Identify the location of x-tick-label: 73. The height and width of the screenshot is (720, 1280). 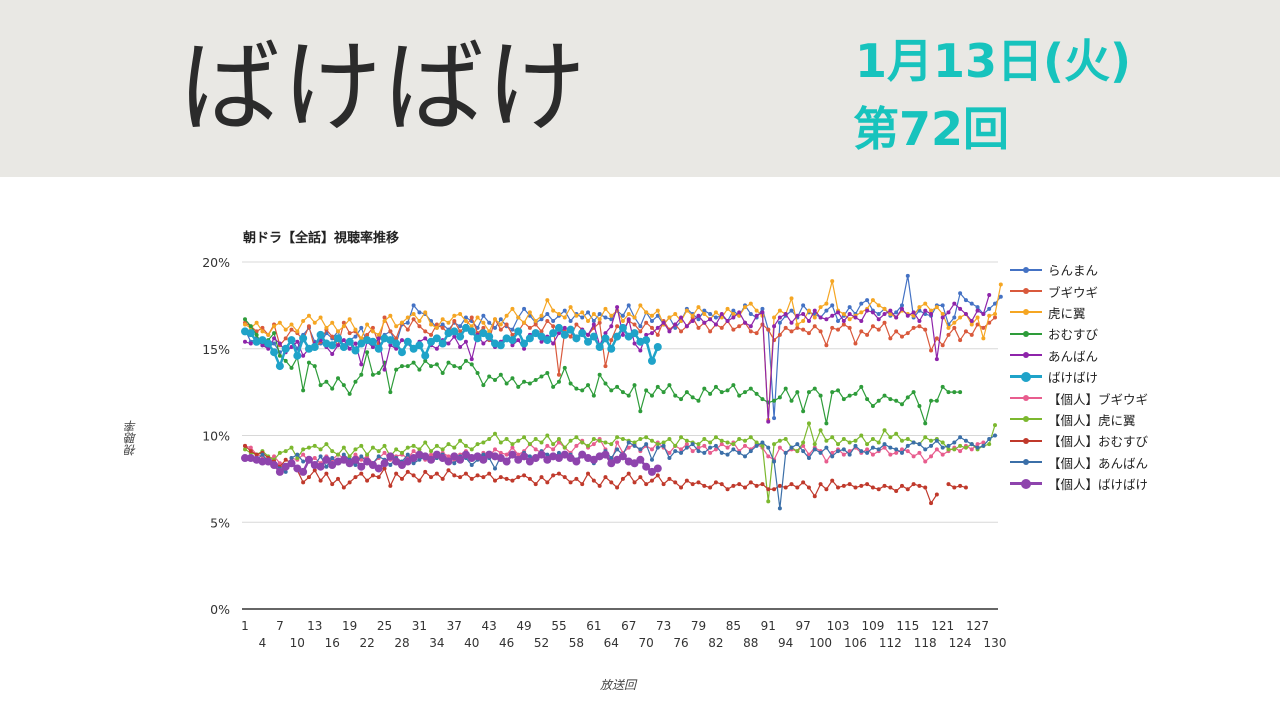
(663, 626).